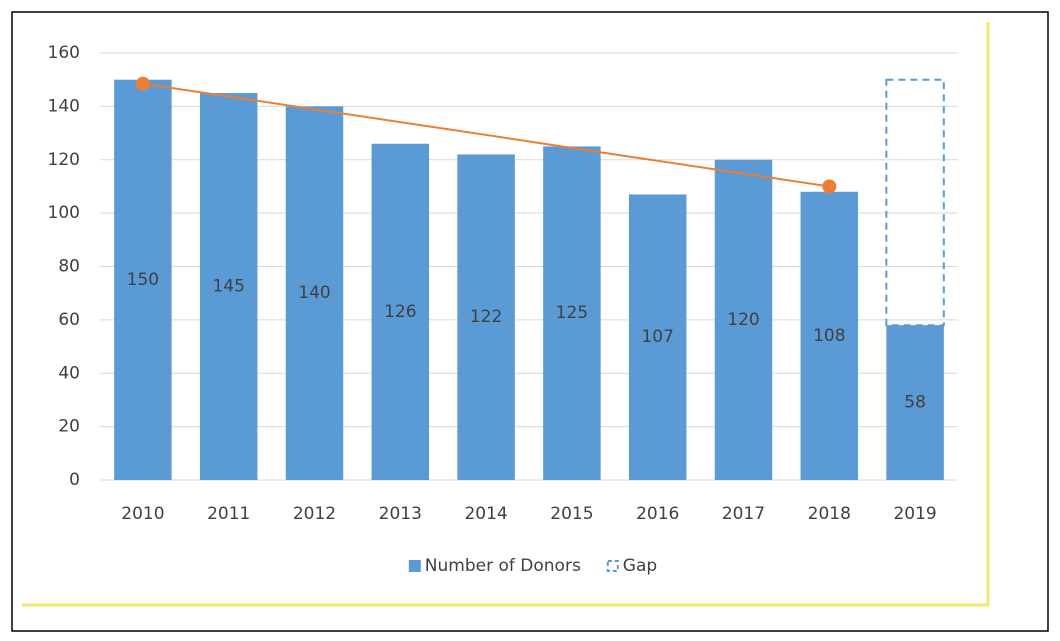 This screenshot has height=641, width=1060. I want to click on y-tick-label: 60, so click(69, 320).